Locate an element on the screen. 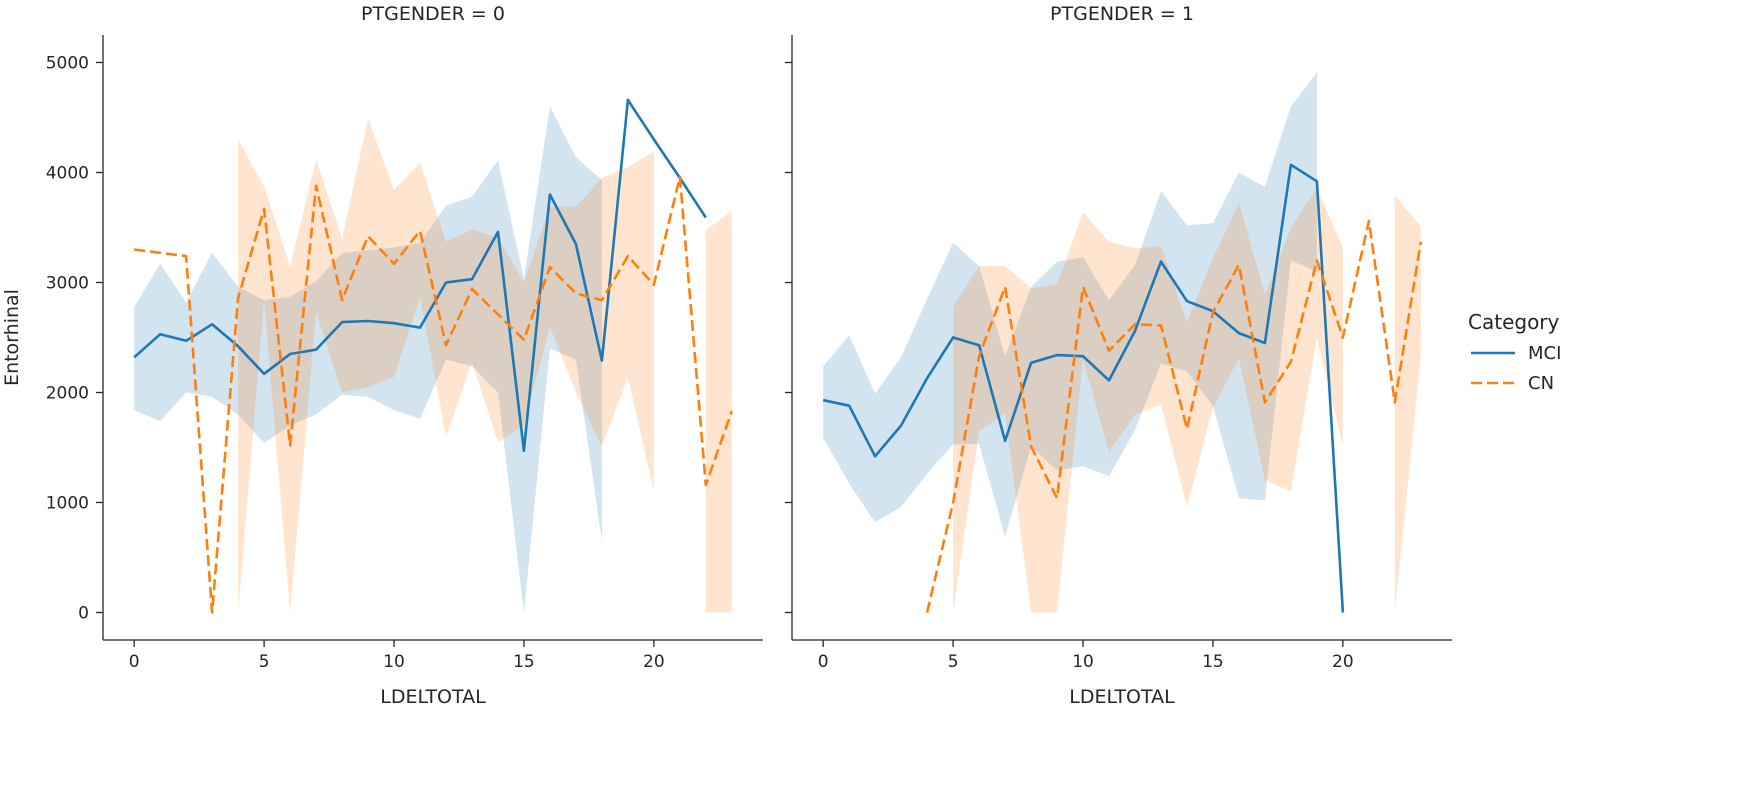  y-tick-label: 1000 is located at coordinates (67, 504).